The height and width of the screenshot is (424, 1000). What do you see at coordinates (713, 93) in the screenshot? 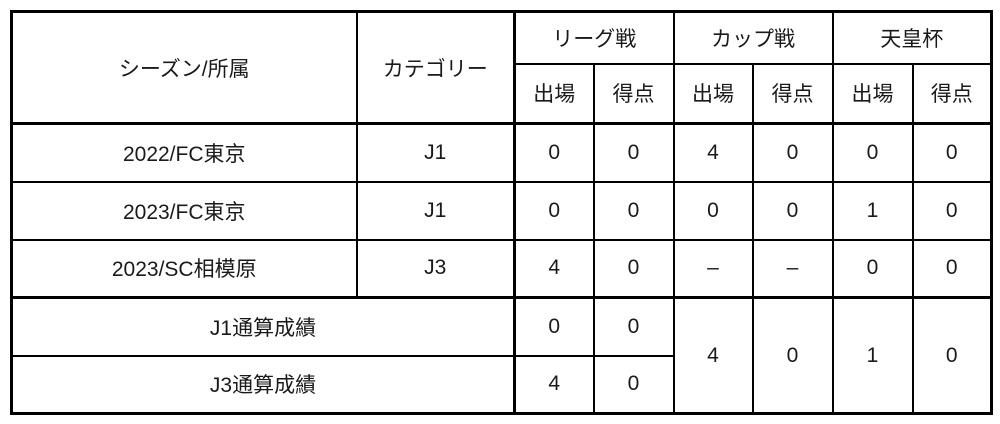
I see `cup-apps-header: 出場` at bounding box center [713, 93].